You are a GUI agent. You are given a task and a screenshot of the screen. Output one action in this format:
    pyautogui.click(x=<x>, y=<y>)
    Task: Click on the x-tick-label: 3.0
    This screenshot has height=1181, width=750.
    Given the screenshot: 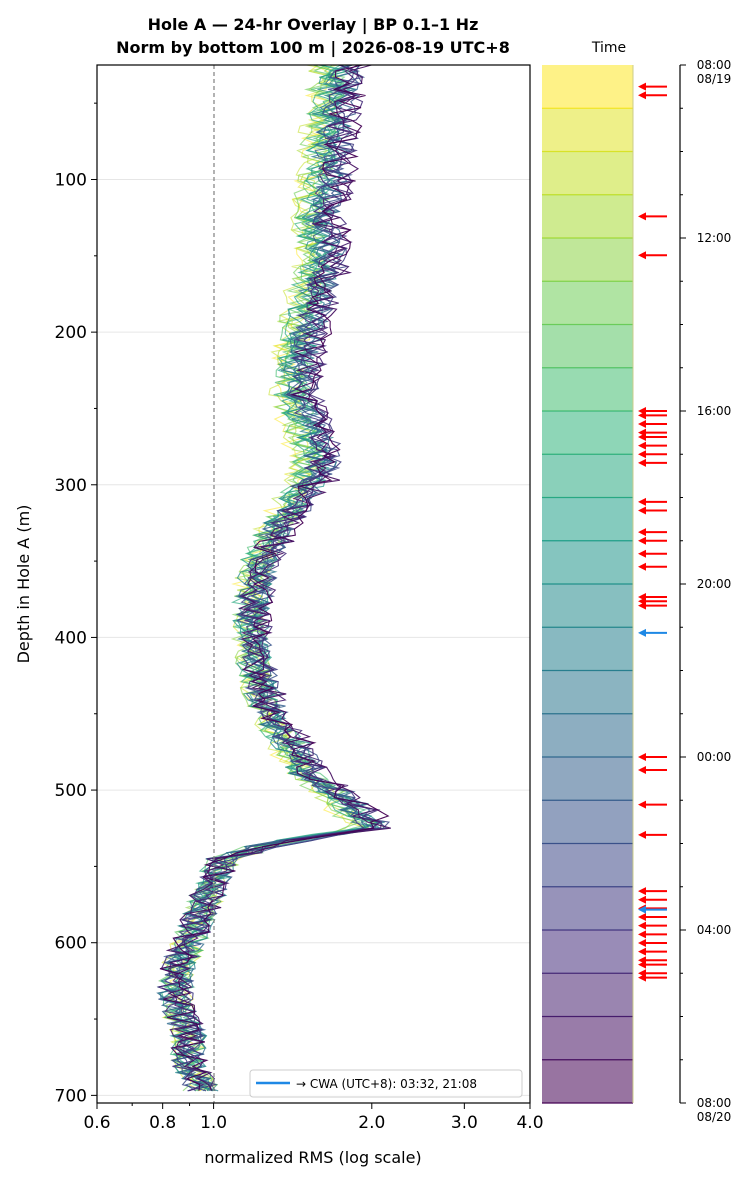 What is the action you would take?
    pyautogui.click(x=464, y=1123)
    